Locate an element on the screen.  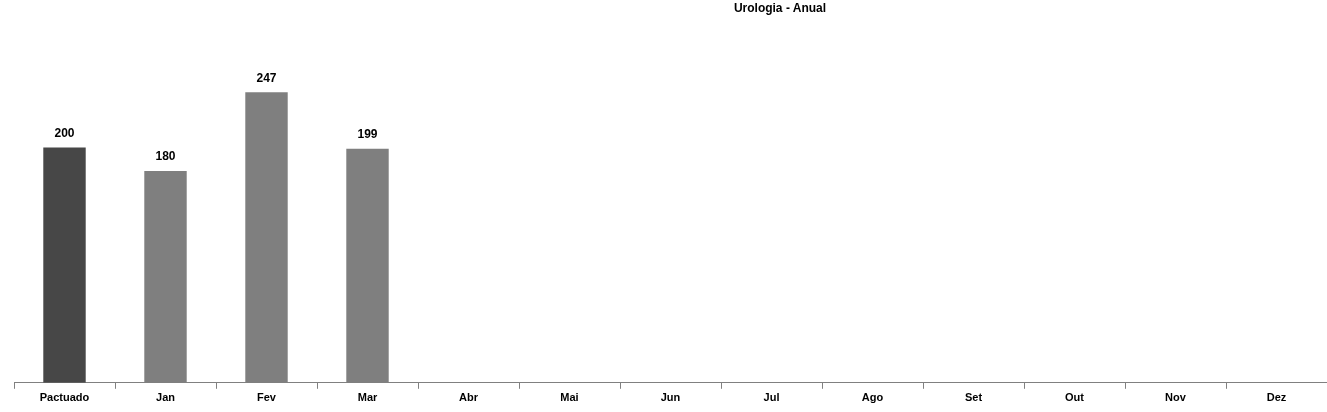
x-tick-label: Jan is located at coordinates (166, 397).